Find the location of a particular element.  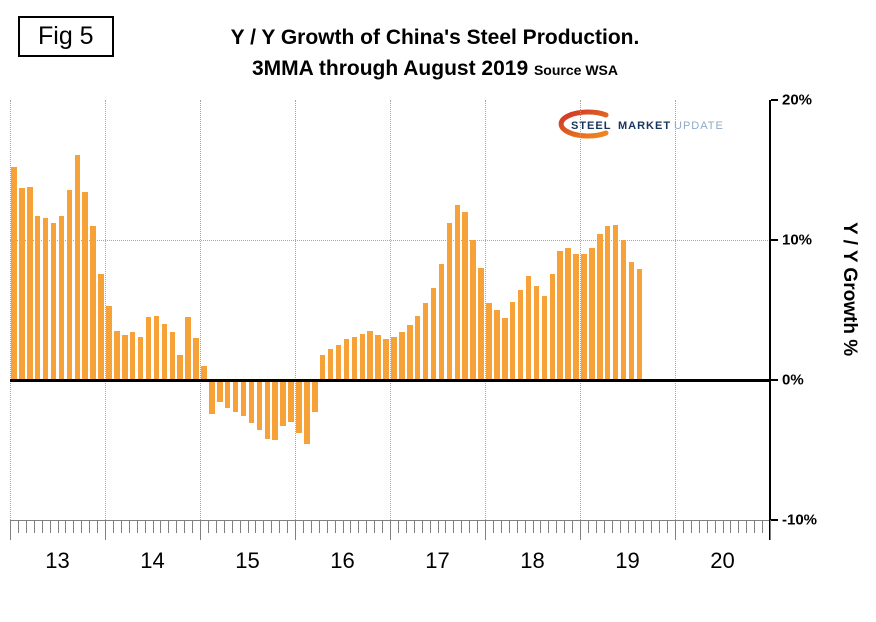

chart-title-line2: 3MMA through August 2019 Source WSA is located at coordinates (435, 69).